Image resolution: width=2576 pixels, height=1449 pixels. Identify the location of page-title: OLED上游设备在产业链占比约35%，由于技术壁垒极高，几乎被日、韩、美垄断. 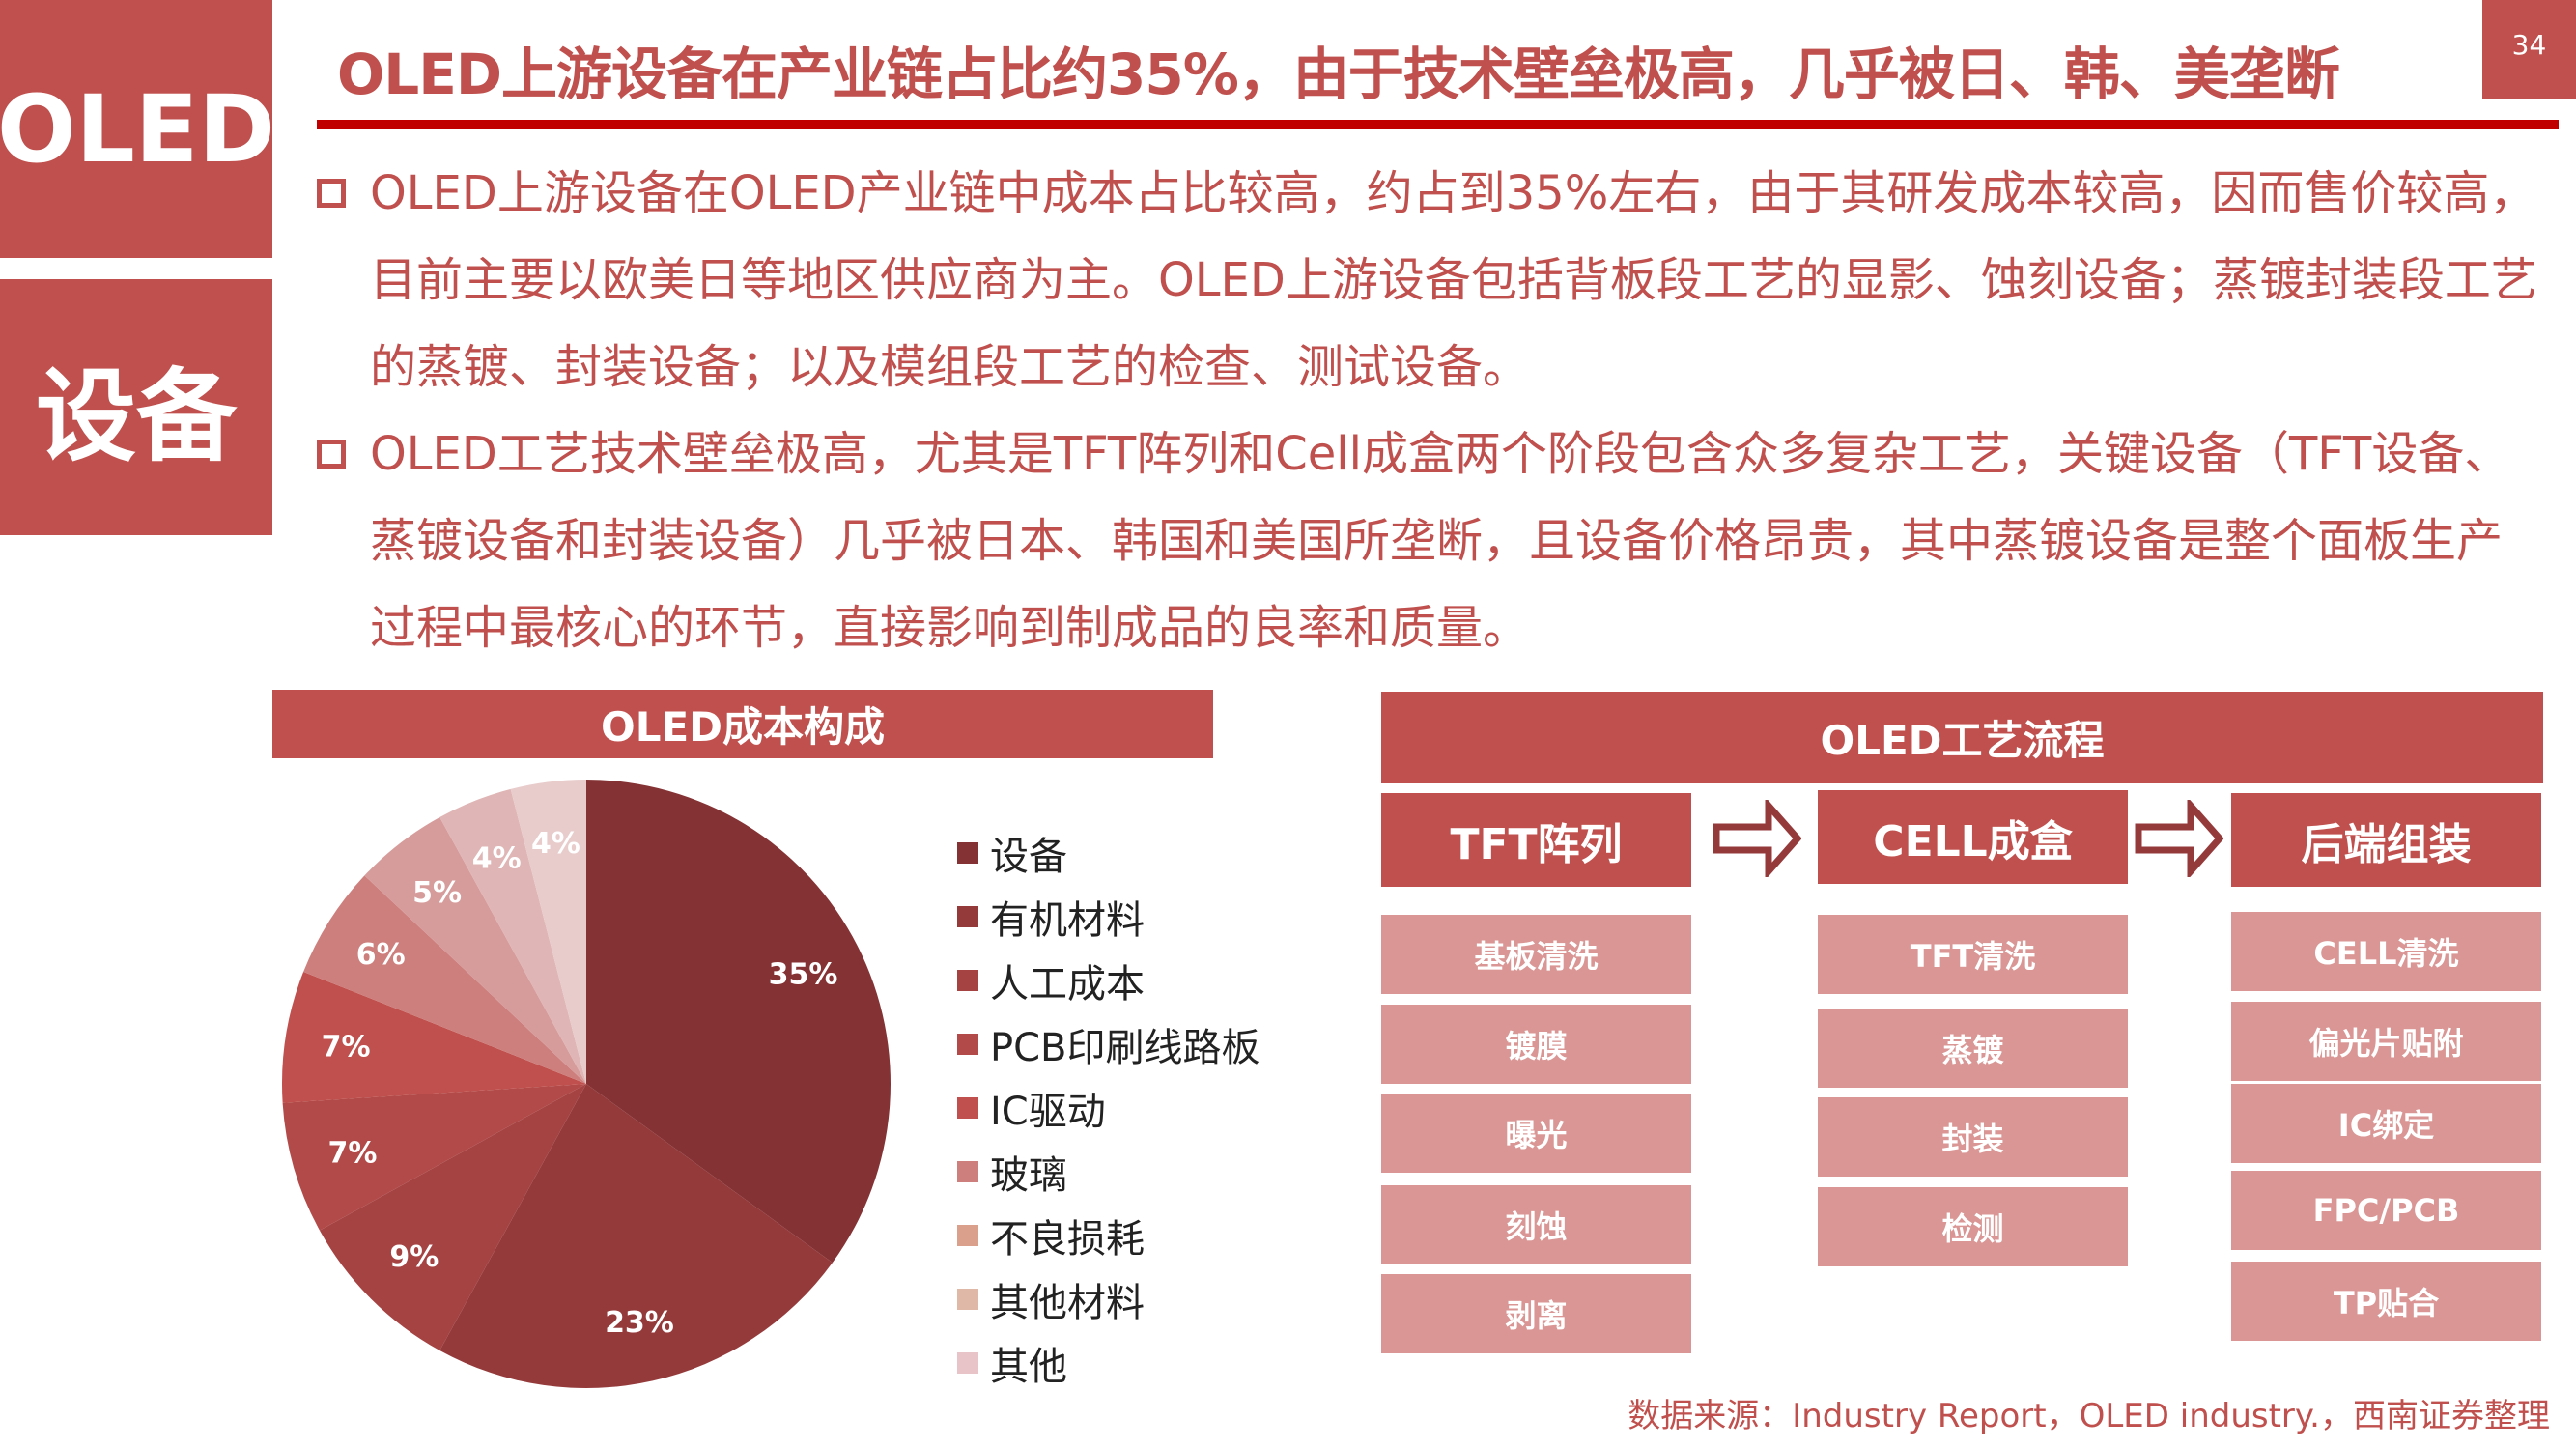
(1338, 74).